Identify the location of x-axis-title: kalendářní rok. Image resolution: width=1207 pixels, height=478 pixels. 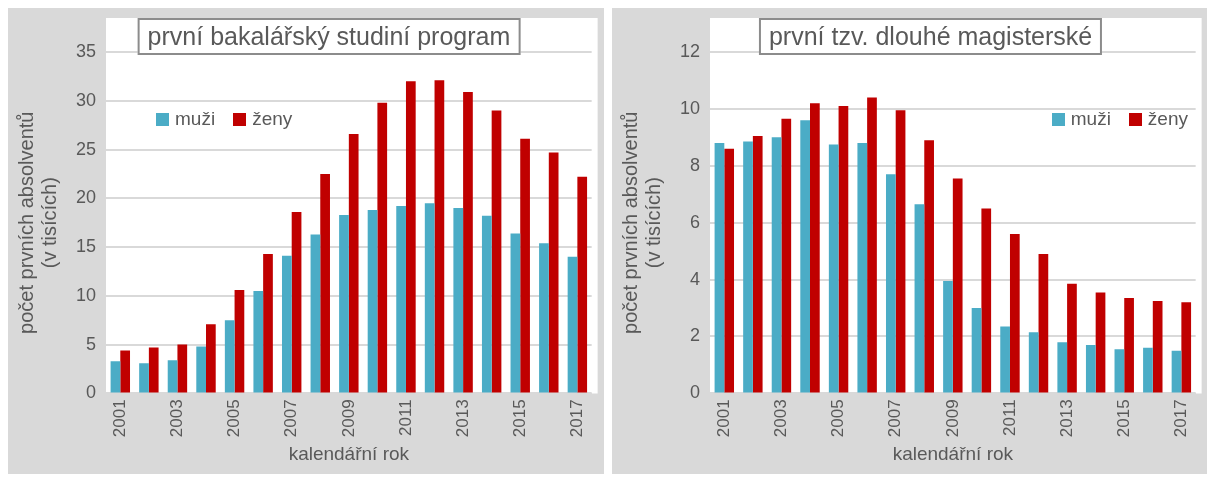
(349, 453).